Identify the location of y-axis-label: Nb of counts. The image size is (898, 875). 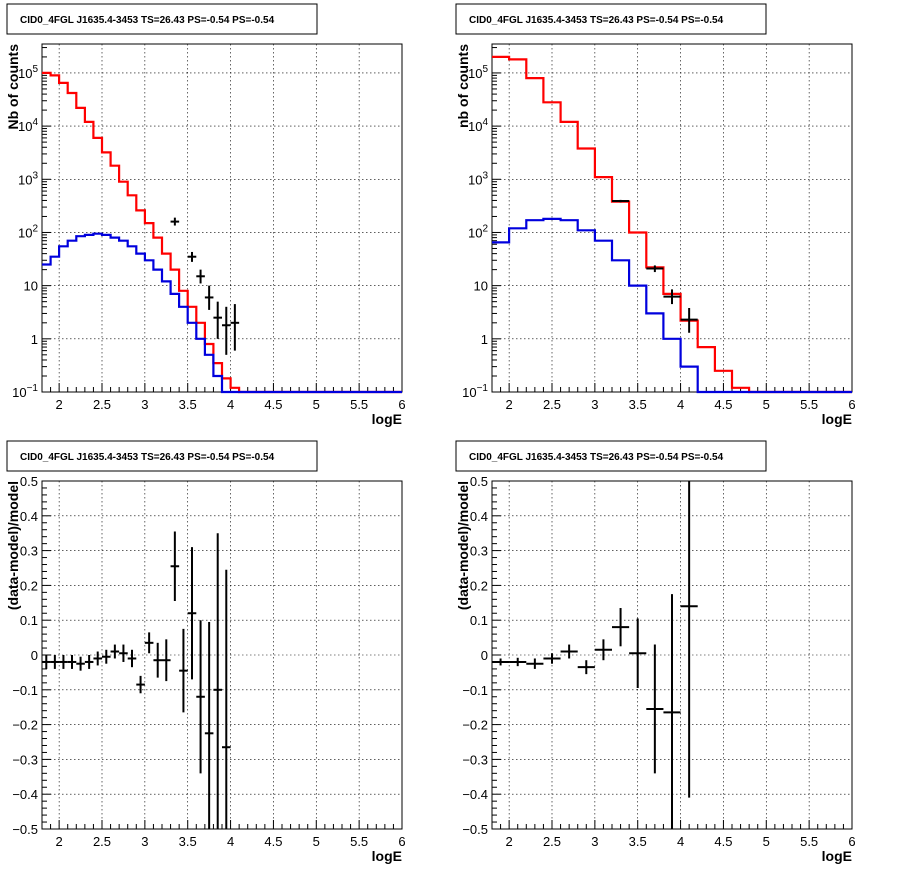
(13, 87).